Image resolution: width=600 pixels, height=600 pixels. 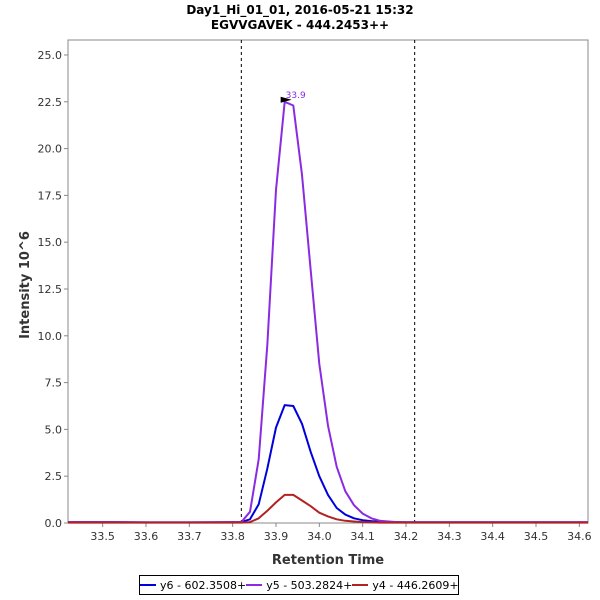 What do you see at coordinates (50, 242) in the screenshot?
I see `y-tick-label: 15.0` at bounding box center [50, 242].